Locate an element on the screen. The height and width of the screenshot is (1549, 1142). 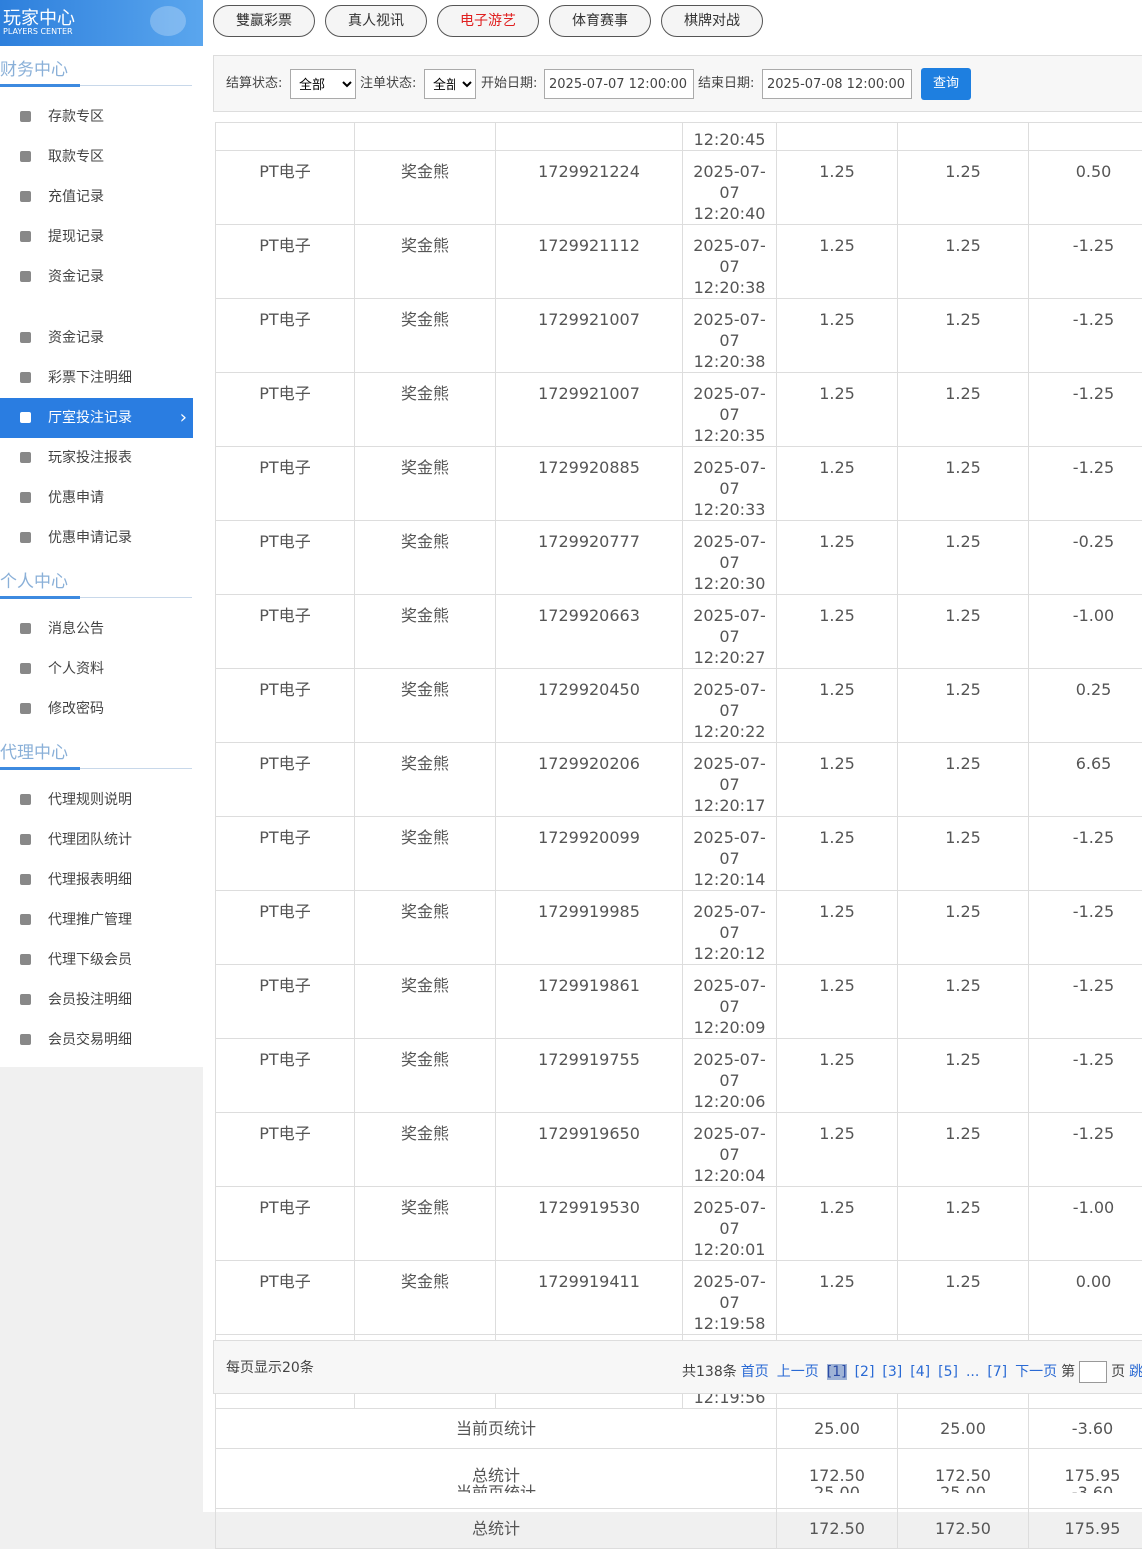
nav-button: 体育赛事 is located at coordinates (600, 21).